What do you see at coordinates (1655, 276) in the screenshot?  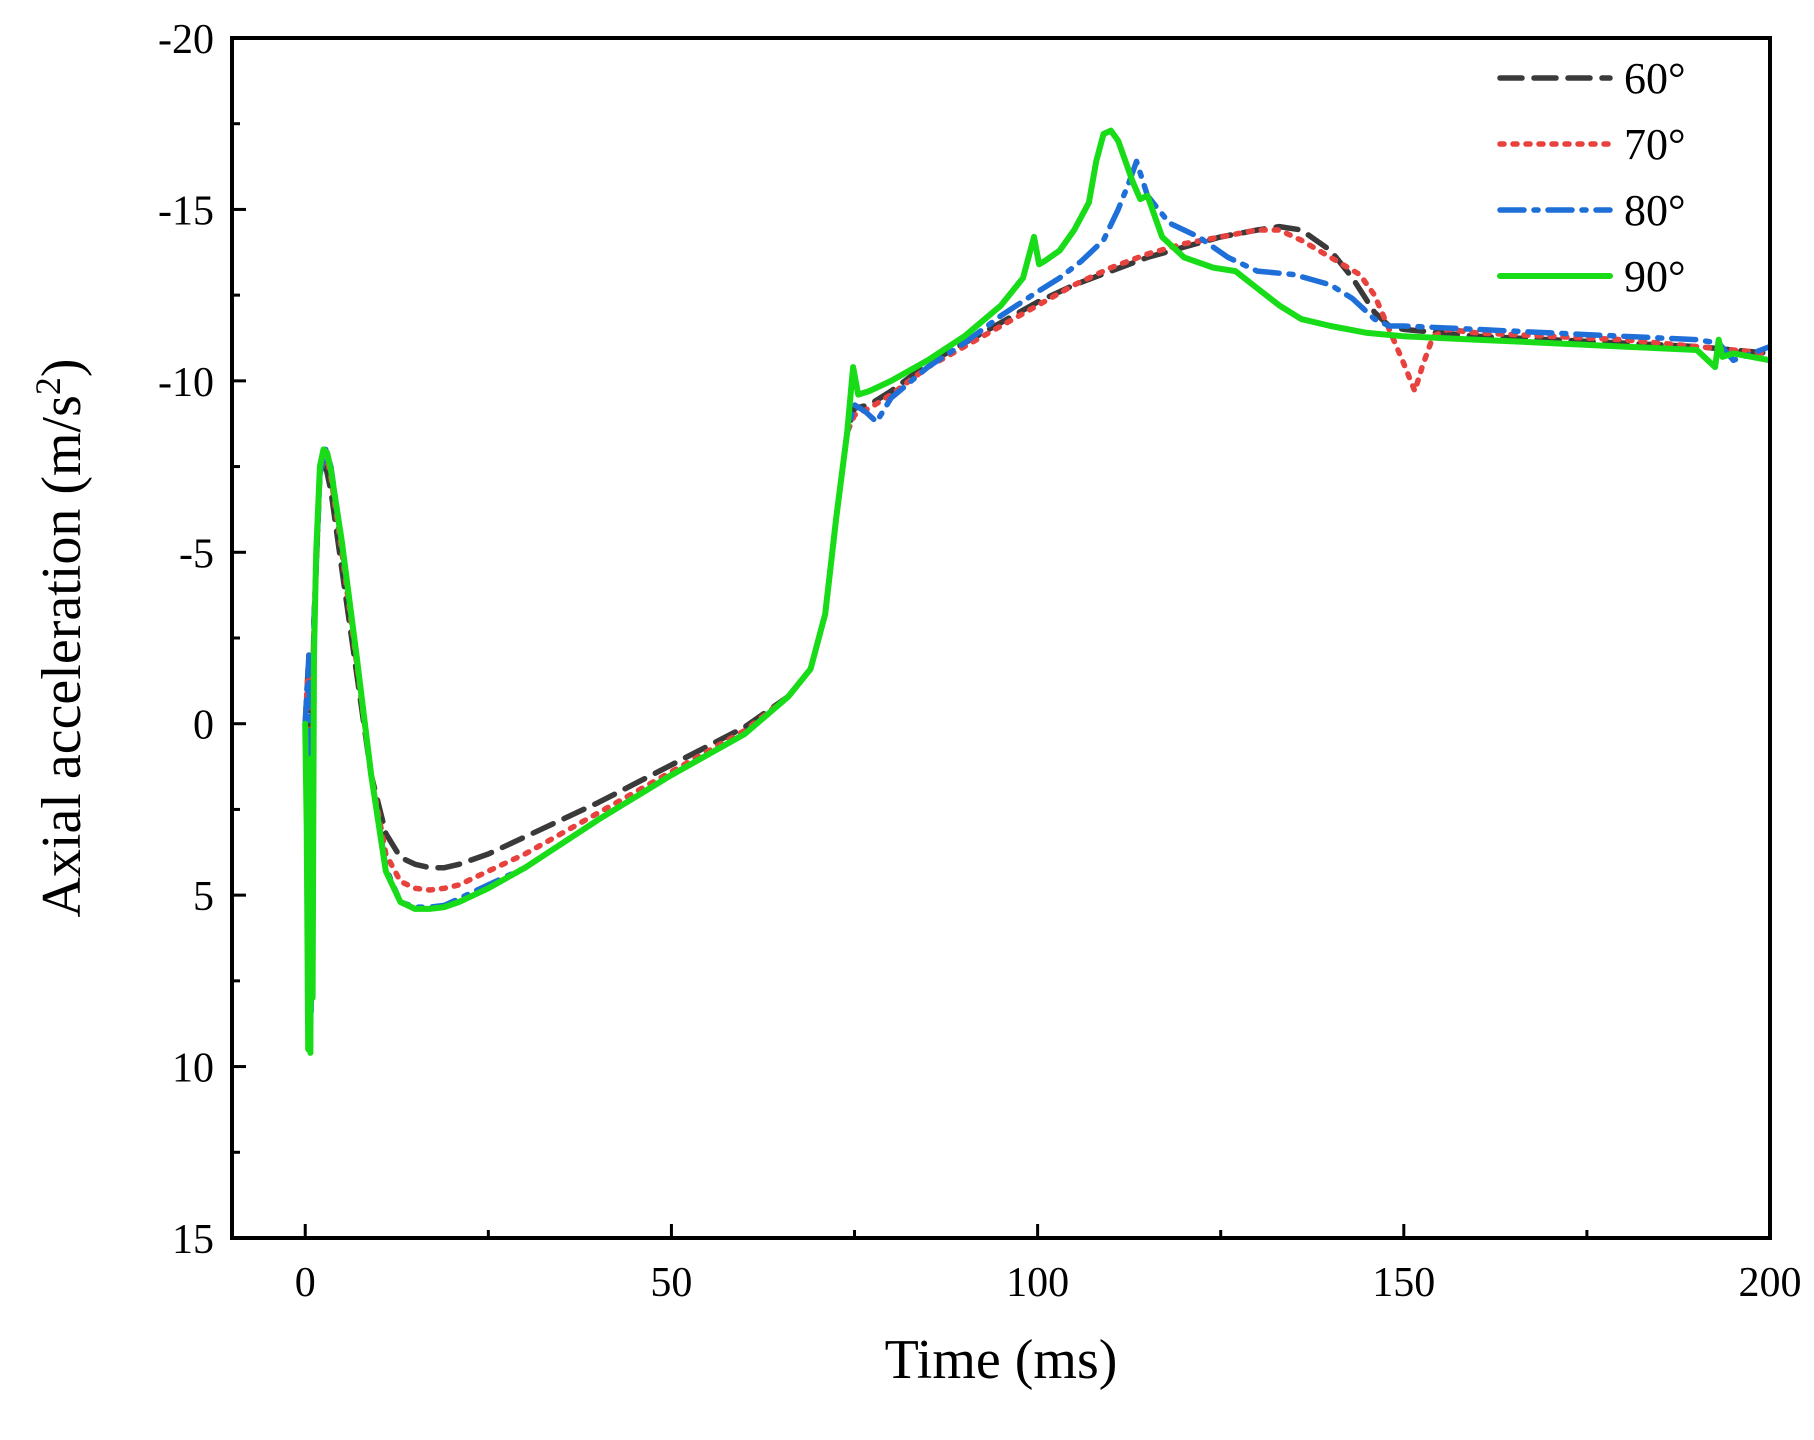 I see `legend-label-4: 90°` at bounding box center [1655, 276].